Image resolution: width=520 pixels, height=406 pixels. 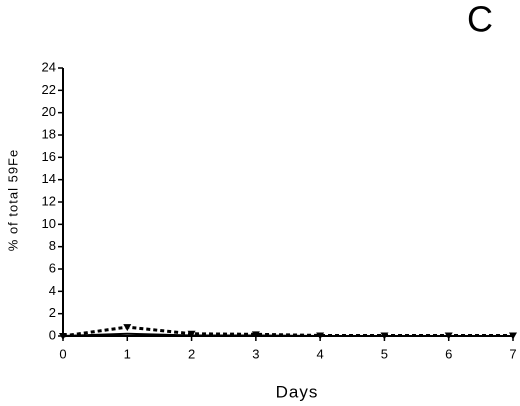 What do you see at coordinates (52, 334) in the screenshot?
I see `y-tick-label: 0` at bounding box center [52, 334].